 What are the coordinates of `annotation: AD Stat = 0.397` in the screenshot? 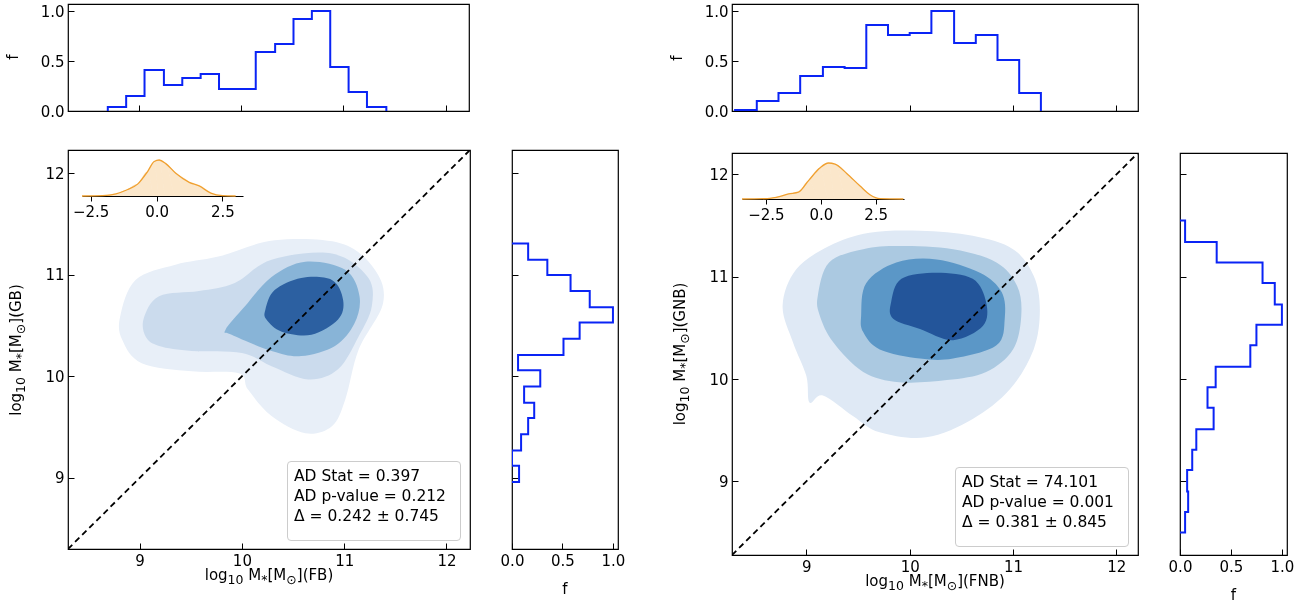 It's located at (357, 476).